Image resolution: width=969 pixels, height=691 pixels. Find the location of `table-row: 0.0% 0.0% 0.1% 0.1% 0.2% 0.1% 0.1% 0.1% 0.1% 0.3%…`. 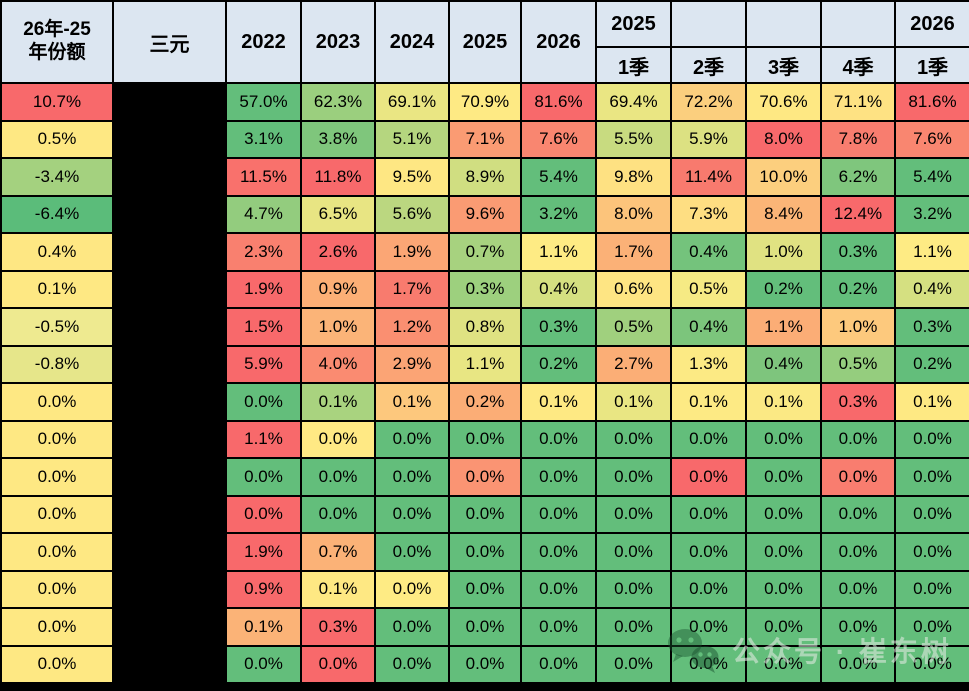

table-row: 0.0% 0.0% 0.1% 0.1% 0.2% 0.1% 0.1% 0.1% 0.1% 0.3%… is located at coordinates (484, 402).